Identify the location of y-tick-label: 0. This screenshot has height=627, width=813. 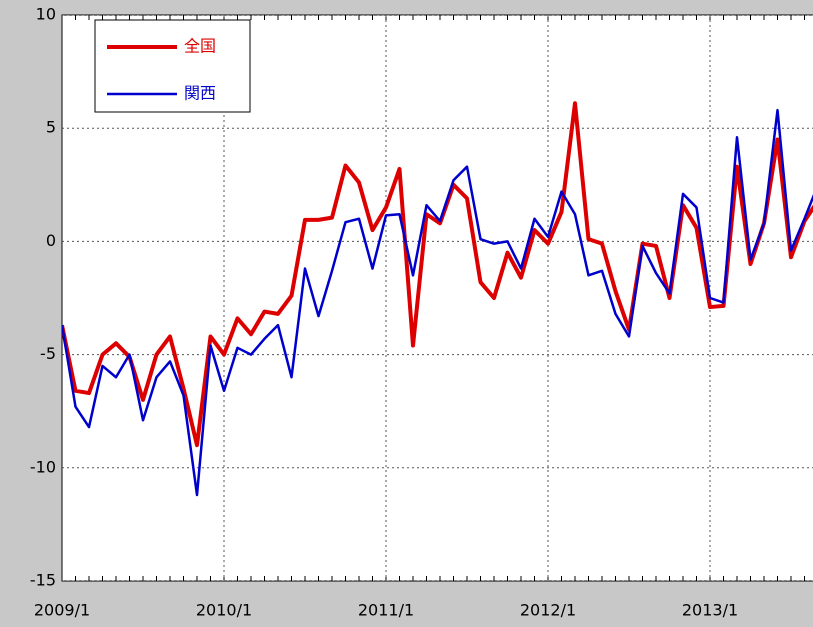
(51, 240).